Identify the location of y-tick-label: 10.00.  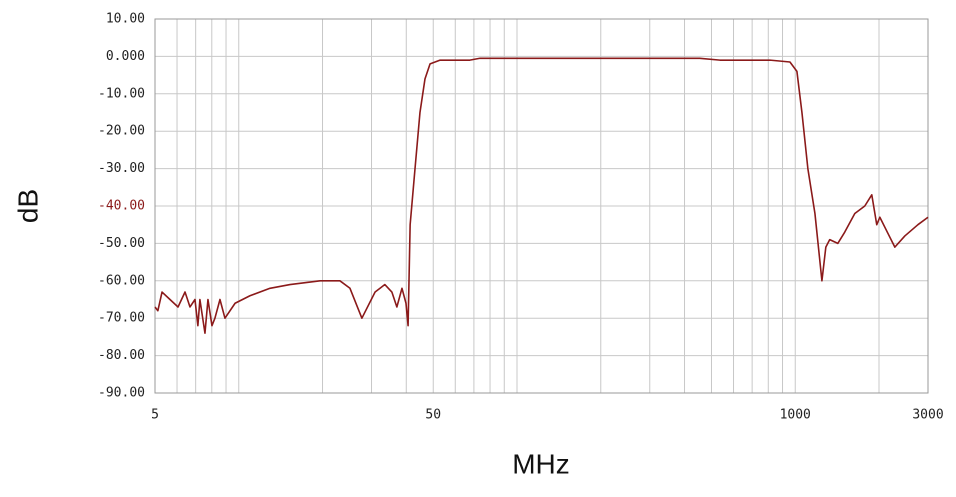
(125, 19).